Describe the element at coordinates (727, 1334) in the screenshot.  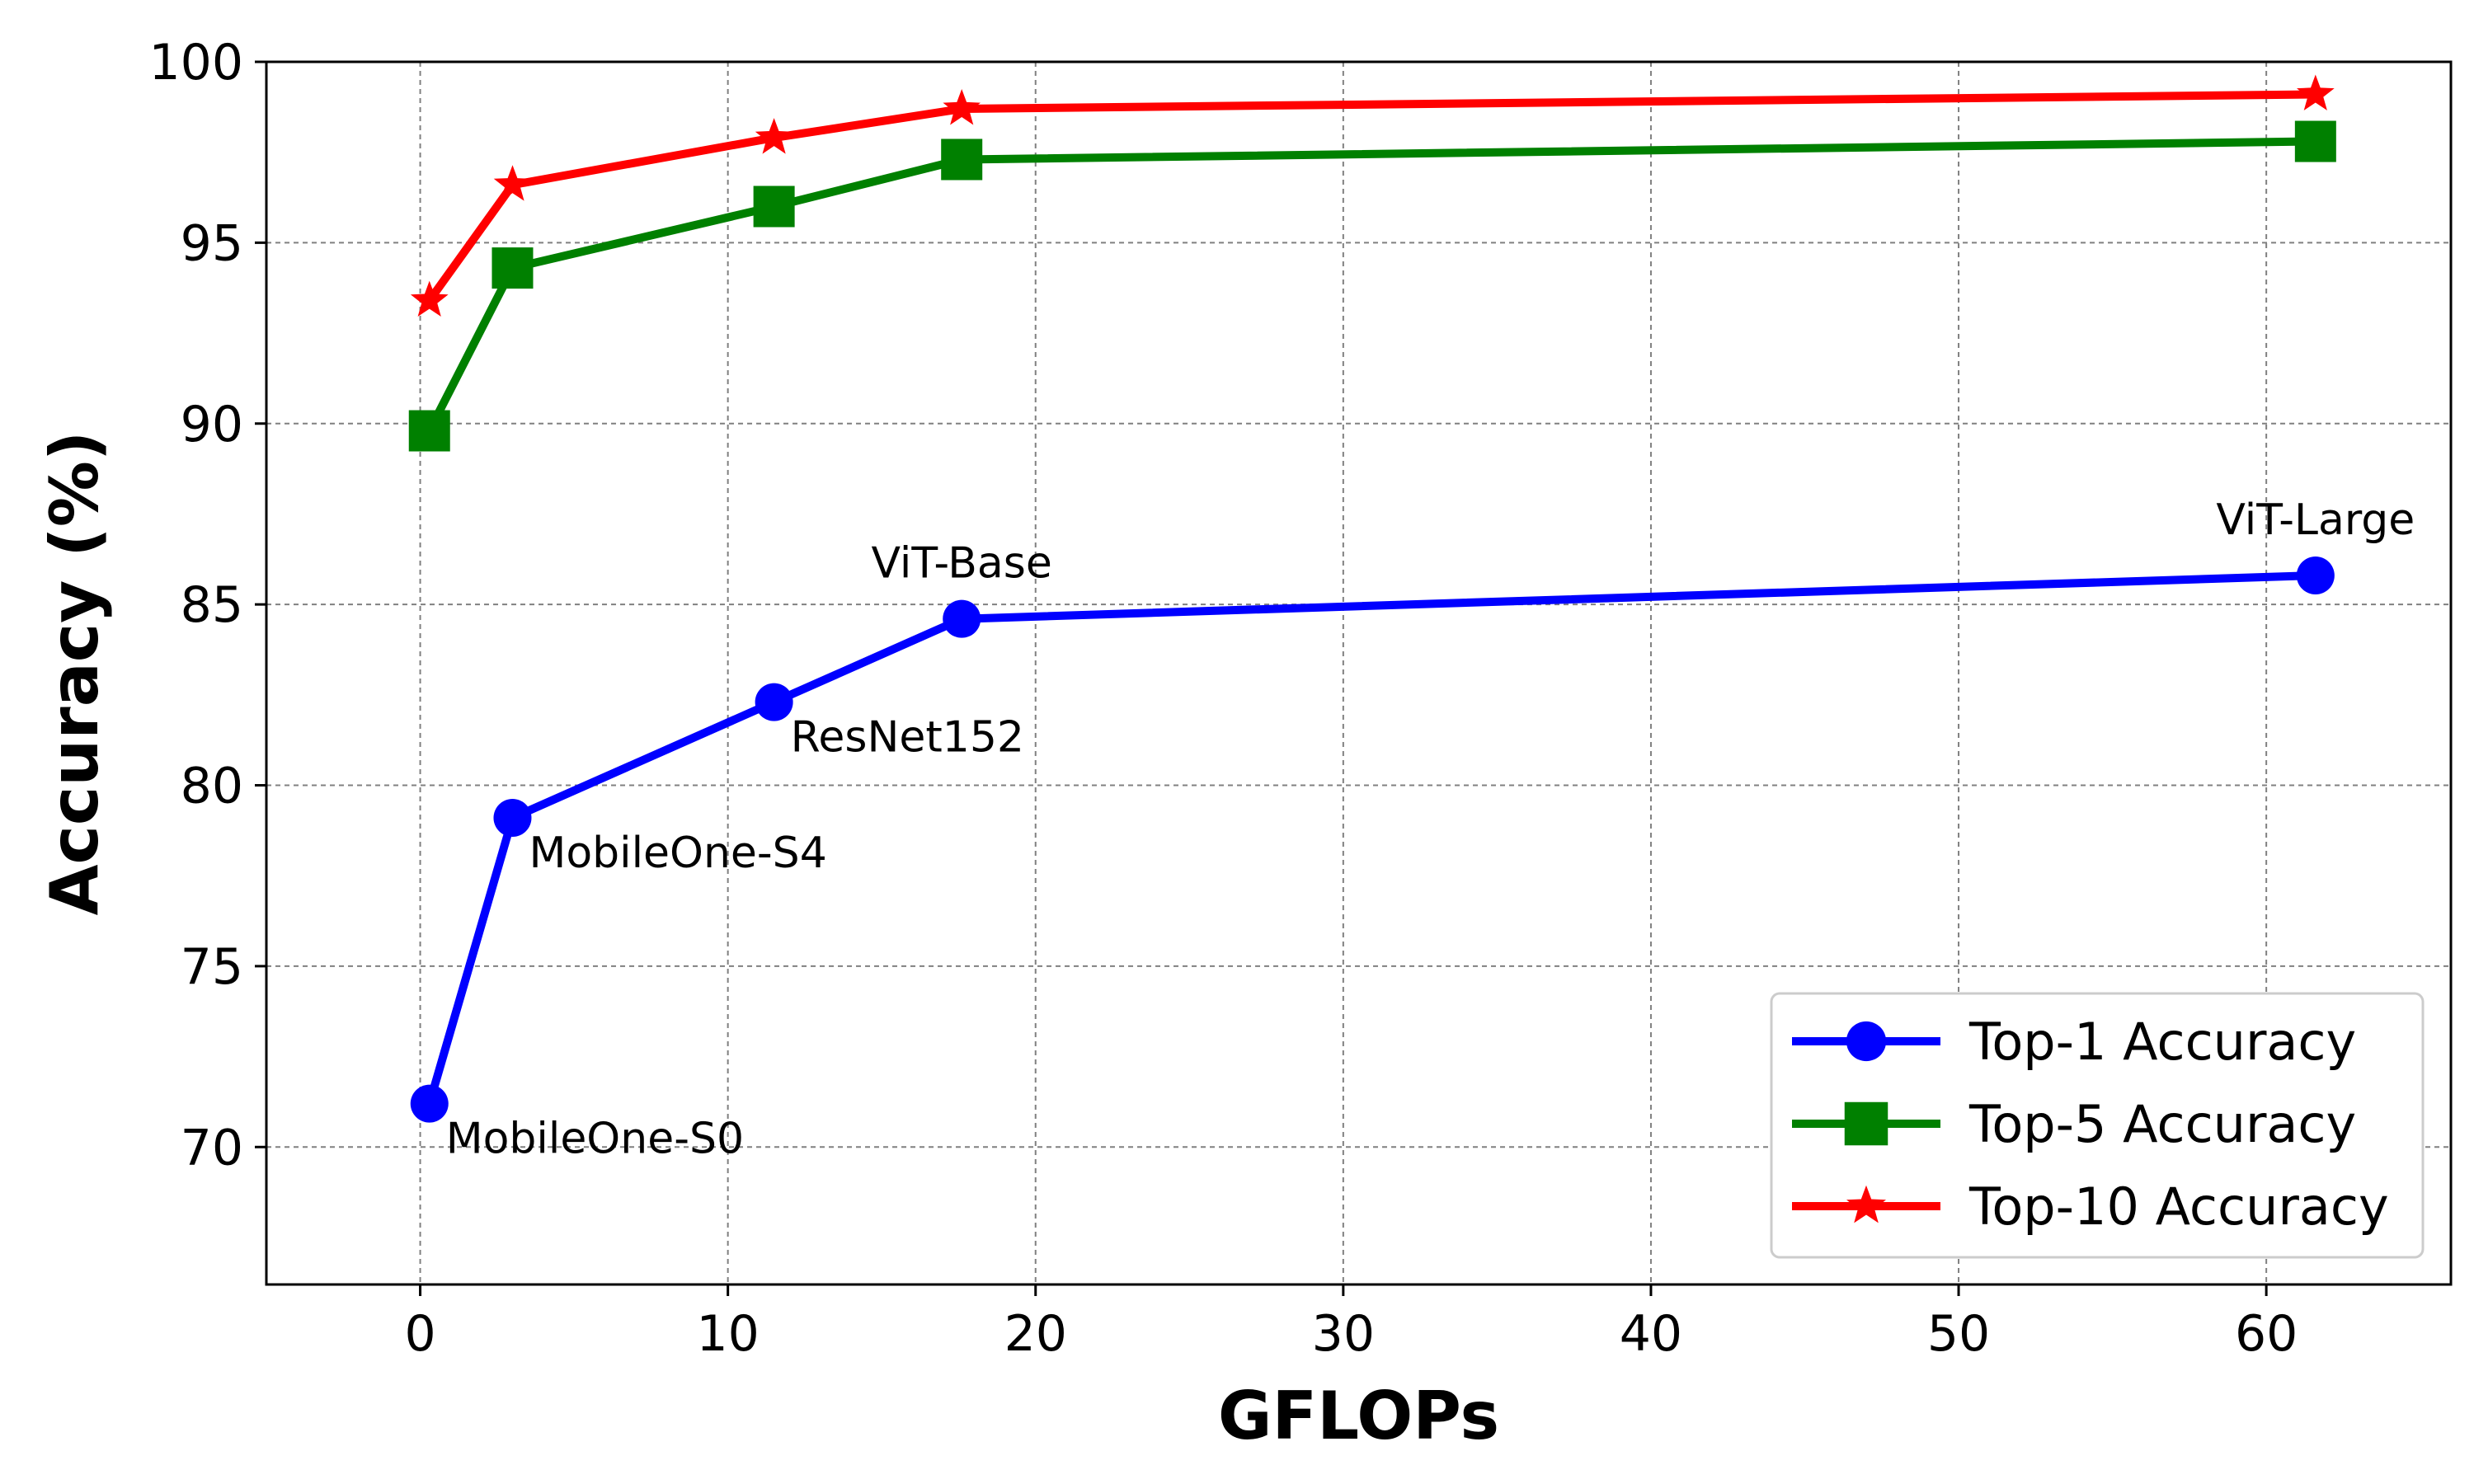
I see `x-tick-label: 10` at that location.